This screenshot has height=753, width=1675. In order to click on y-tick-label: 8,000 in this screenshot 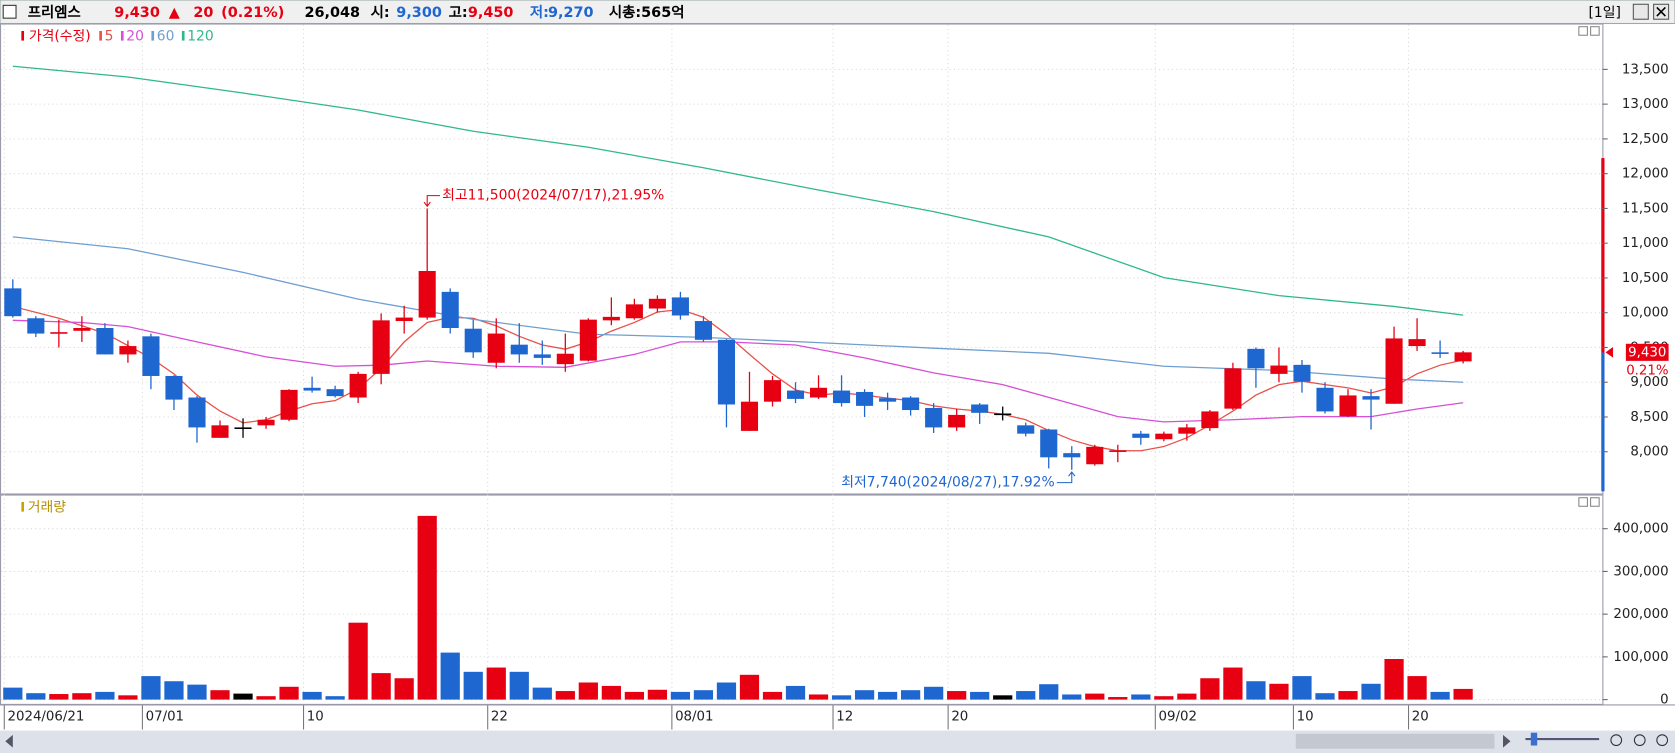, I will do `click(1649, 452)`.